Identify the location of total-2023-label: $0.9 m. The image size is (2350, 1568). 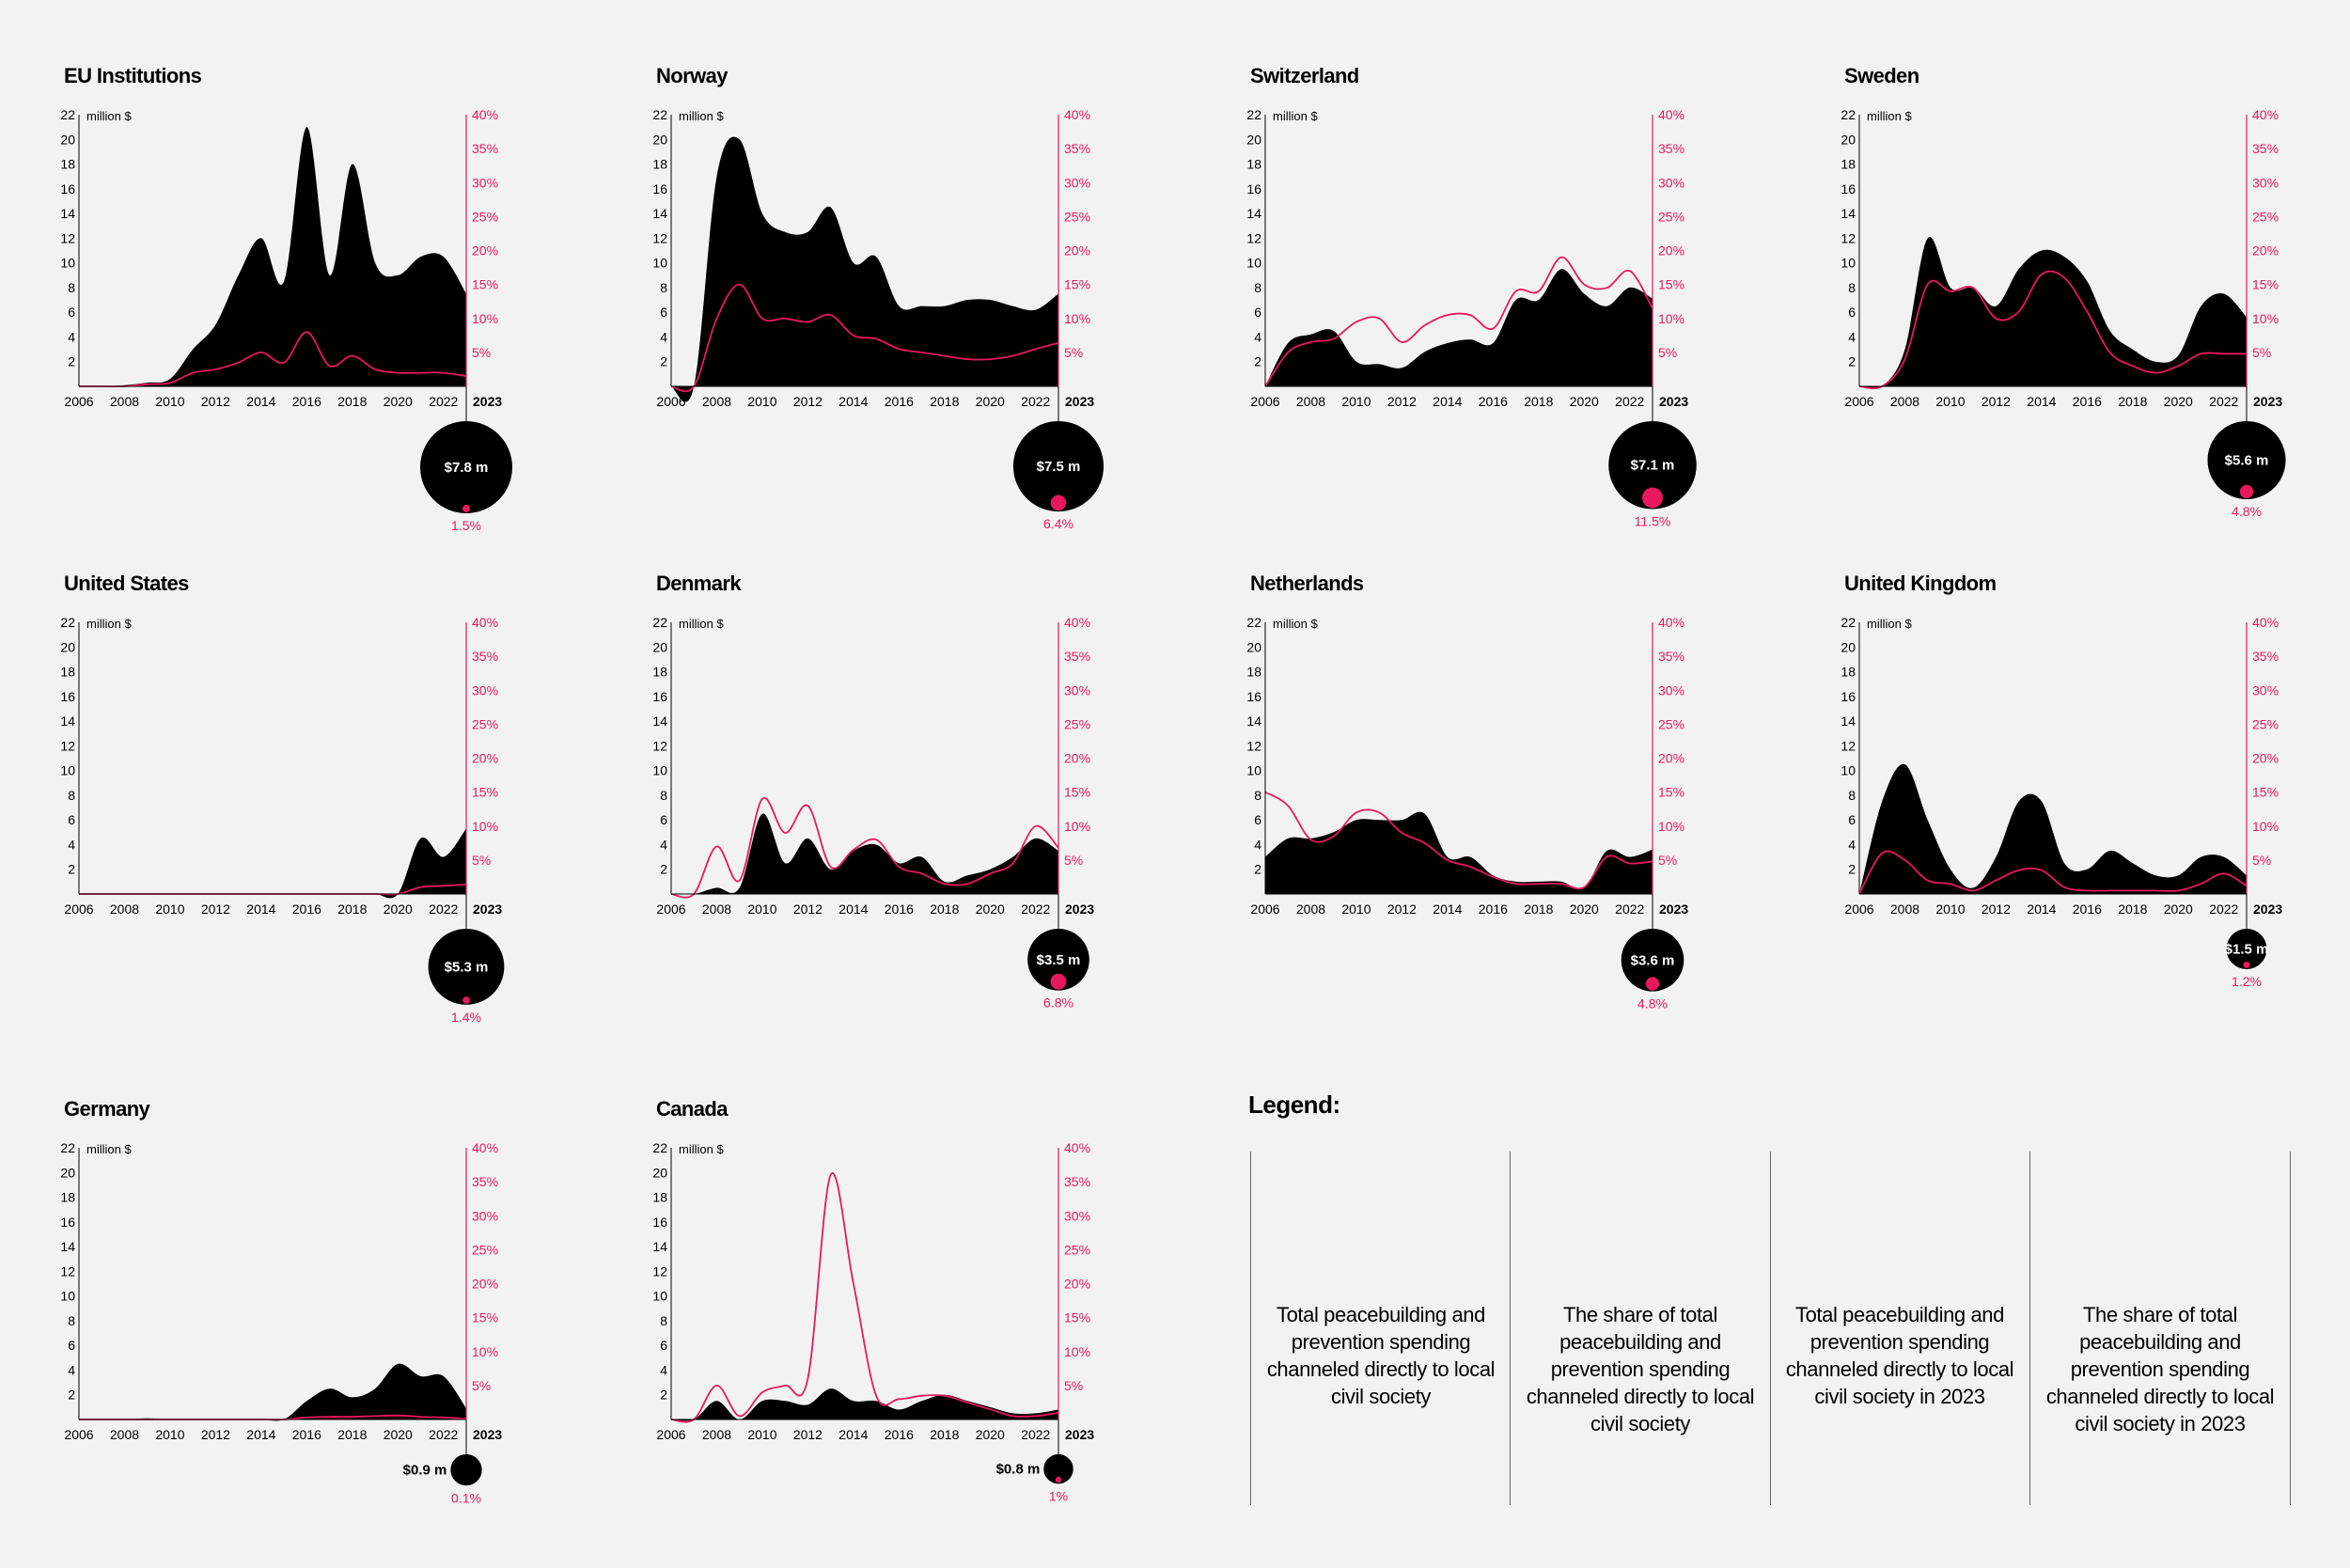
(425, 1471).